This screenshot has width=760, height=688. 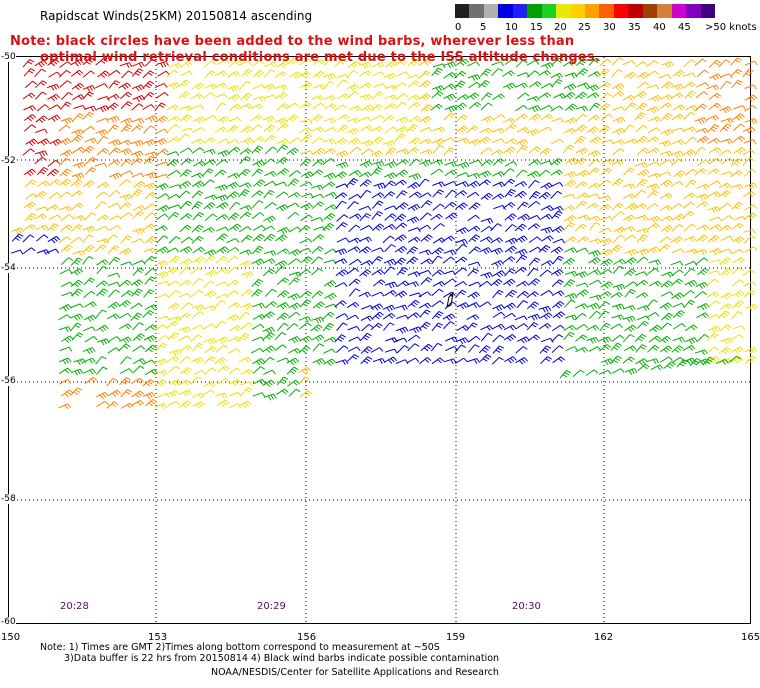 What do you see at coordinates (176, 16) in the screenshot?
I see `chart-title: Rapidscat Winds(25KM) 20150814 ascending` at bounding box center [176, 16].